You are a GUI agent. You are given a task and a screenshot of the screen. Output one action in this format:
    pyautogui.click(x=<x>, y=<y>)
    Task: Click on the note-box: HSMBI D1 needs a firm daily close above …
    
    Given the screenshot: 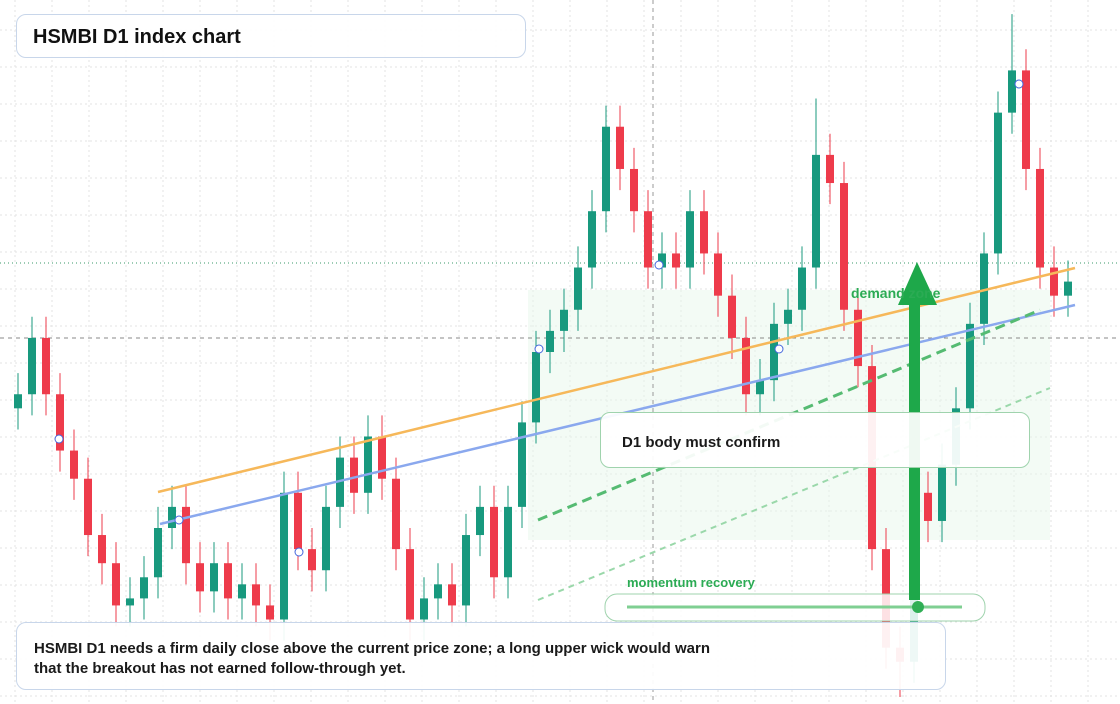 What is the action you would take?
    pyautogui.click(x=481, y=656)
    